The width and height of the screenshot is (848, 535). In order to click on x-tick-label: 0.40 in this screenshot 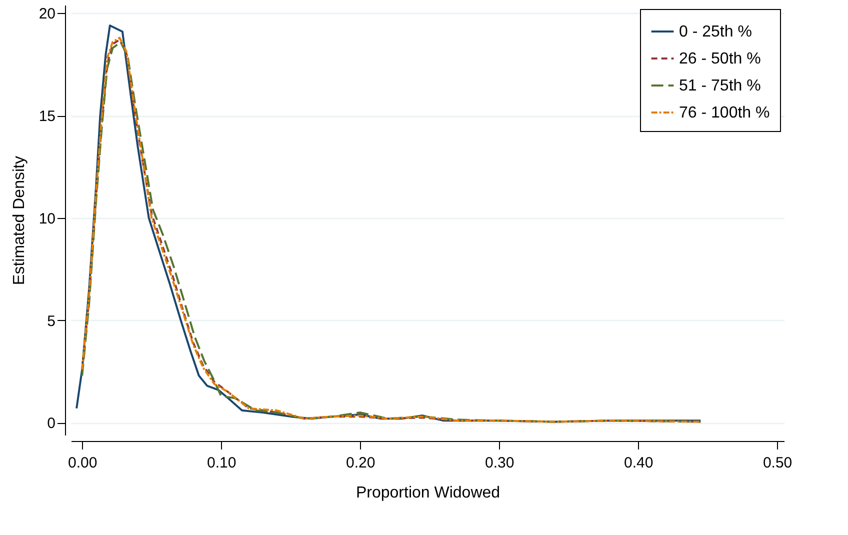, I will do `click(639, 463)`.